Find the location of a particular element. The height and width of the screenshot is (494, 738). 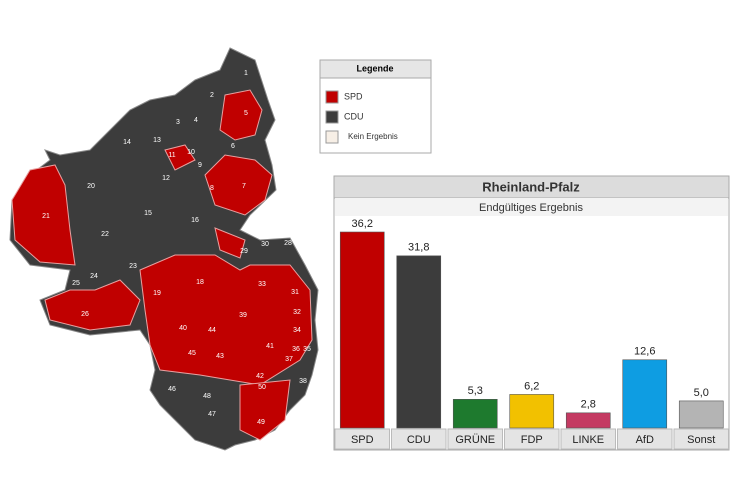

district-label: 4 is located at coordinates (196, 120).